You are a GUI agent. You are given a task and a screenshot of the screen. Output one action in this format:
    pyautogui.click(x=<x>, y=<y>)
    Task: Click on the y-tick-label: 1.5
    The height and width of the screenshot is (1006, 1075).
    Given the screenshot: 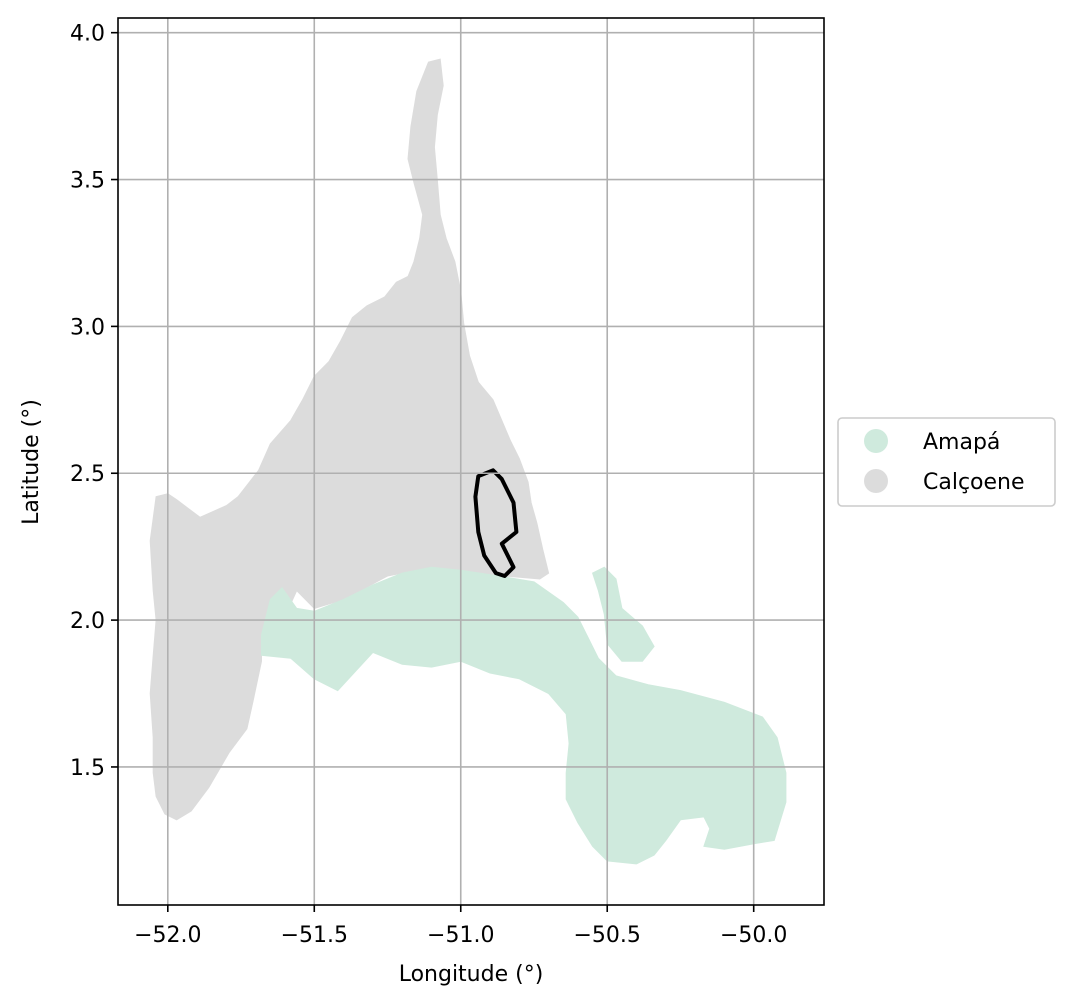 What is the action you would take?
    pyautogui.click(x=87, y=768)
    